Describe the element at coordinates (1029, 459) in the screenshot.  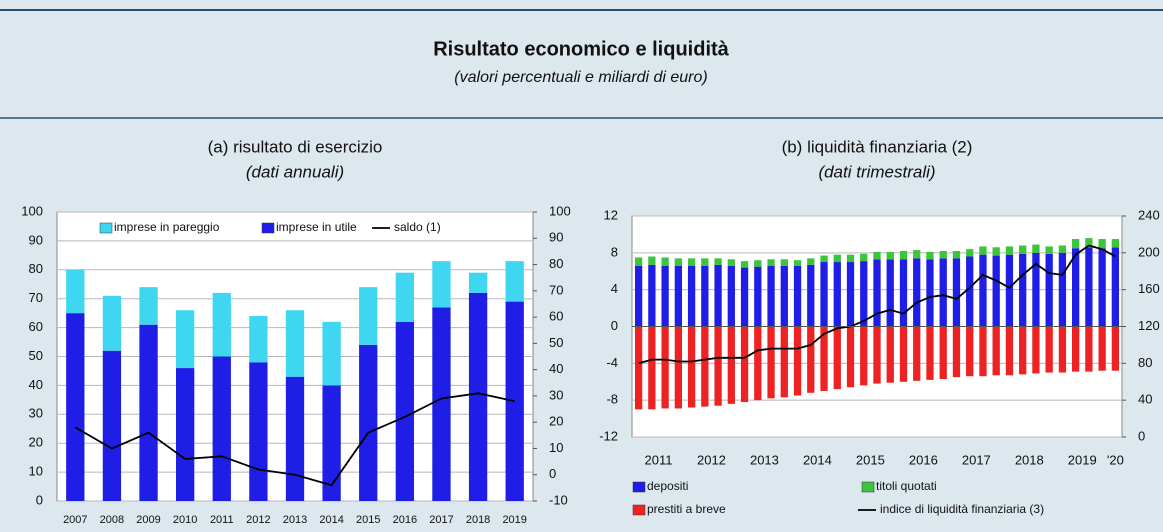
I see `x-tick-label: 2018` at that location.